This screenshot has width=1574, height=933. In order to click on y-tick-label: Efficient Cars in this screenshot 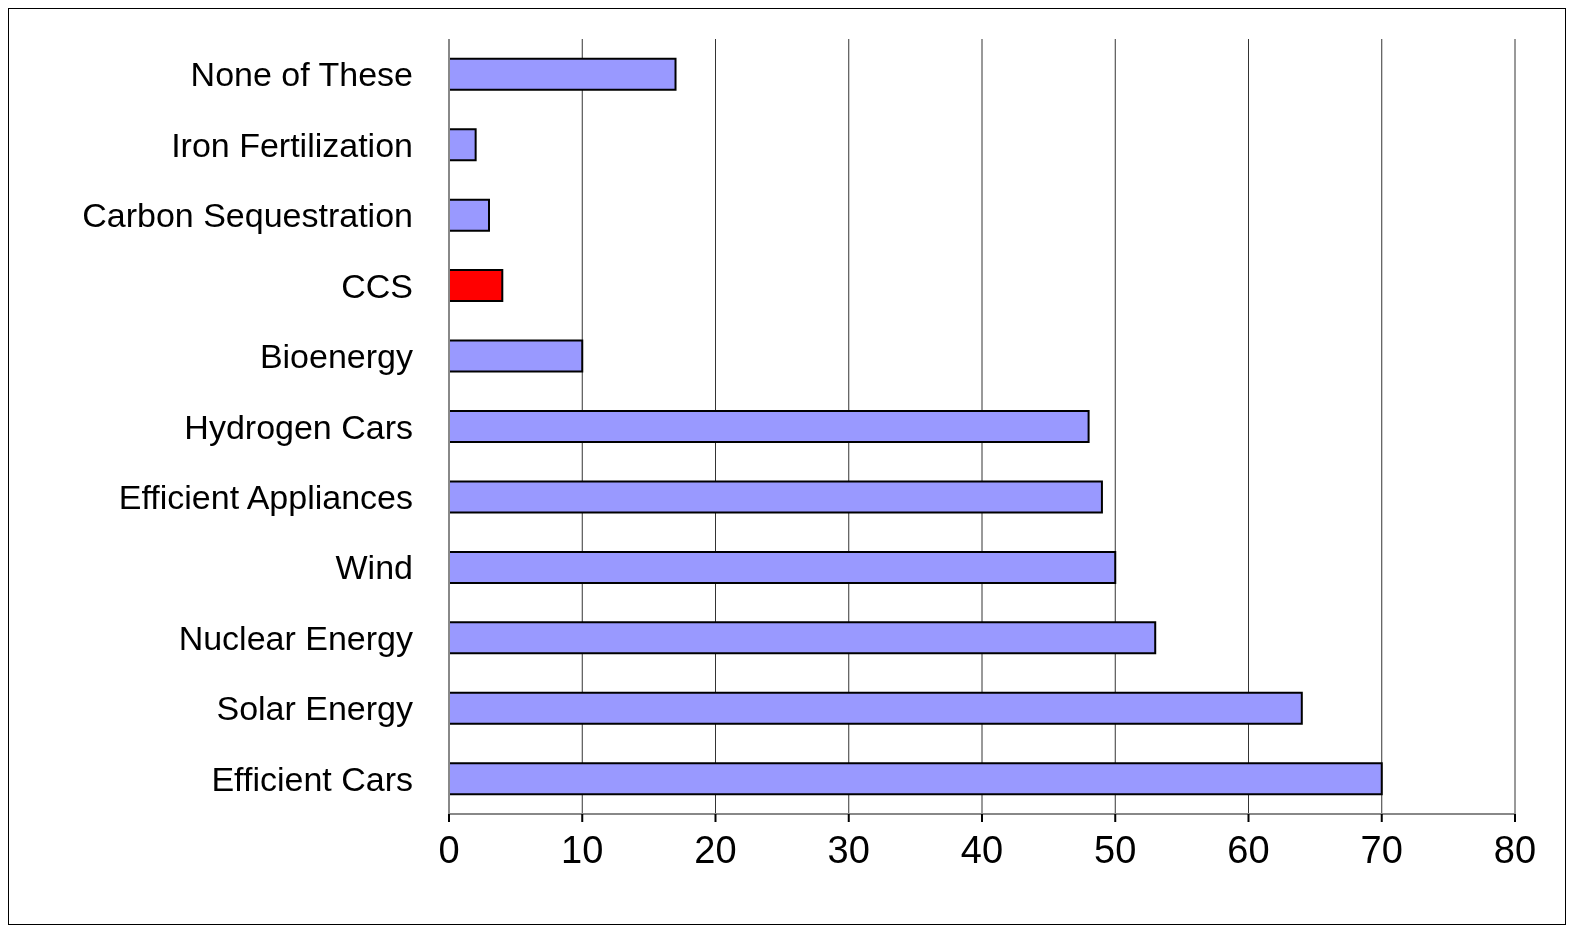, I will do `click(312, 778)`.